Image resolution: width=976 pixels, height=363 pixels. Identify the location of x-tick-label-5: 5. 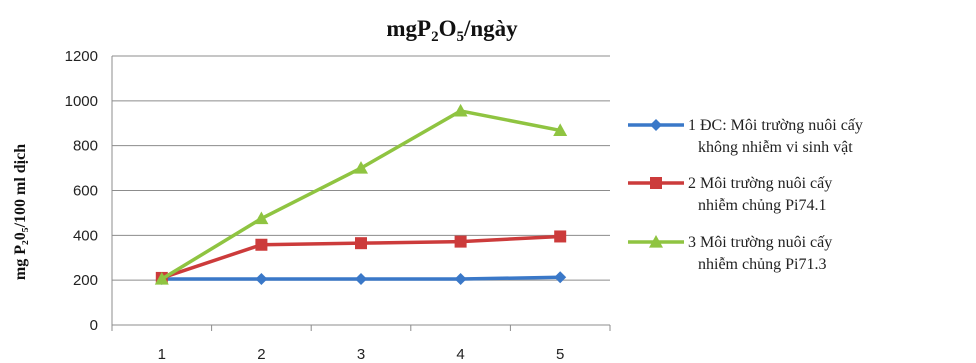
(560, 354).